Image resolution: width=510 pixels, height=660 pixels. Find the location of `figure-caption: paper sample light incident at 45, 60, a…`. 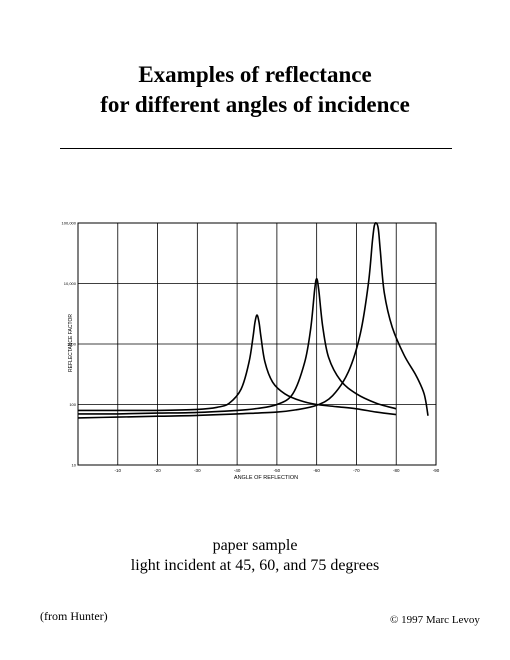

figure-caption: paper sample light incident at 45, 60, a… is located at coordinates (255, 556).